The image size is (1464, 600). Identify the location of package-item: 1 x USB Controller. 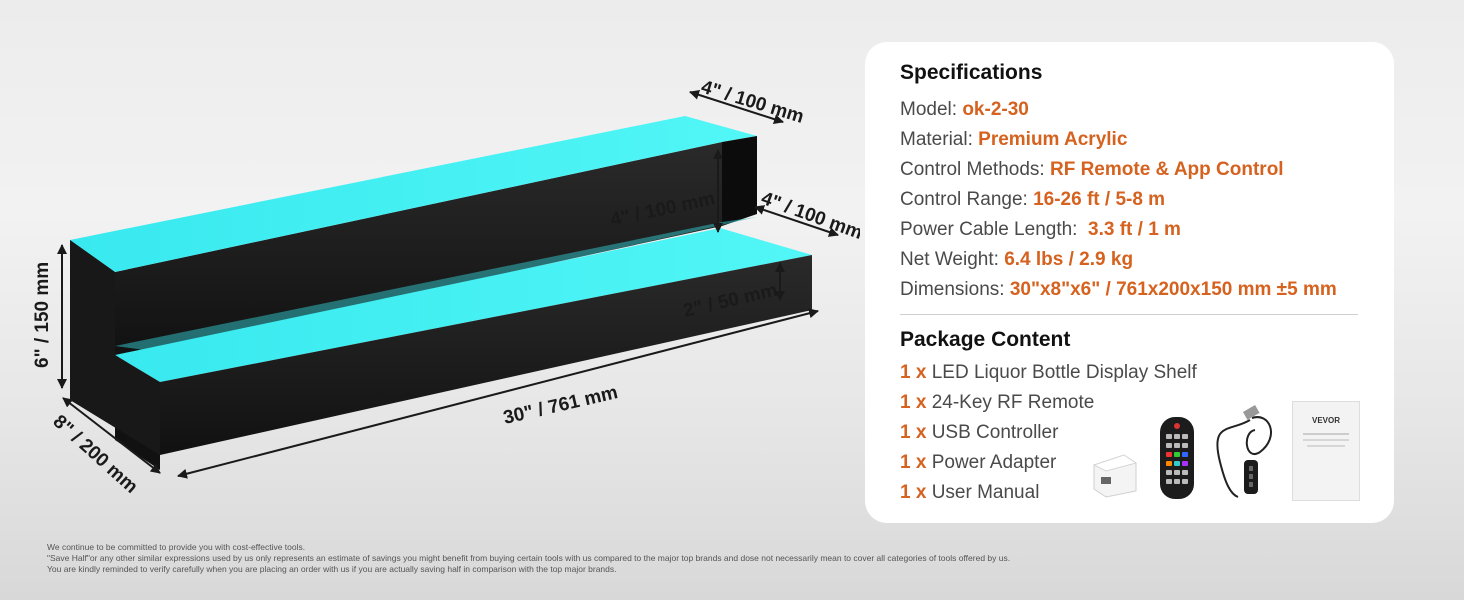
(979, 433).